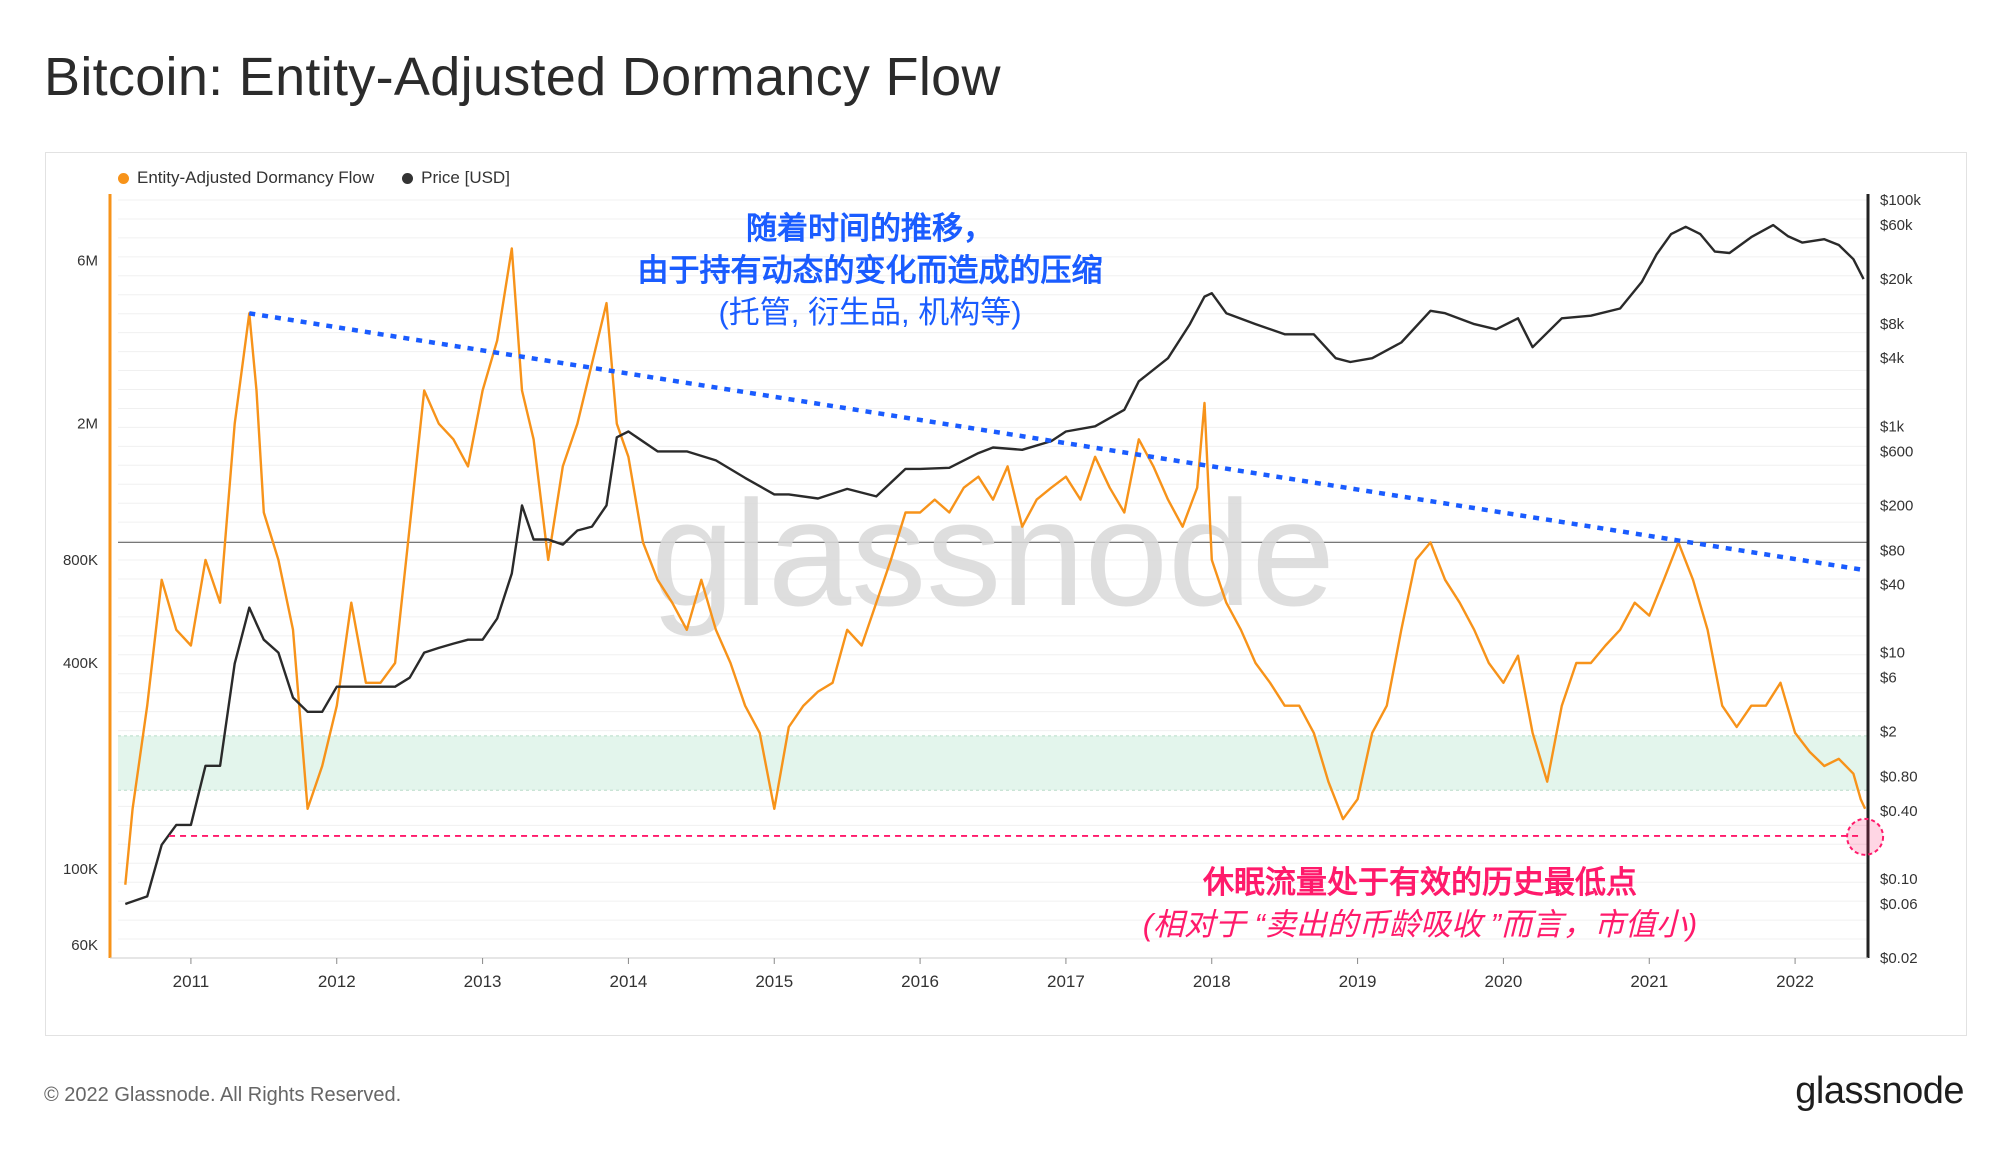  What do you see at coordinates (1066, 981) in the screenshot?
I see `x-tick-label: 2017` at bounding box center [1066, 981].